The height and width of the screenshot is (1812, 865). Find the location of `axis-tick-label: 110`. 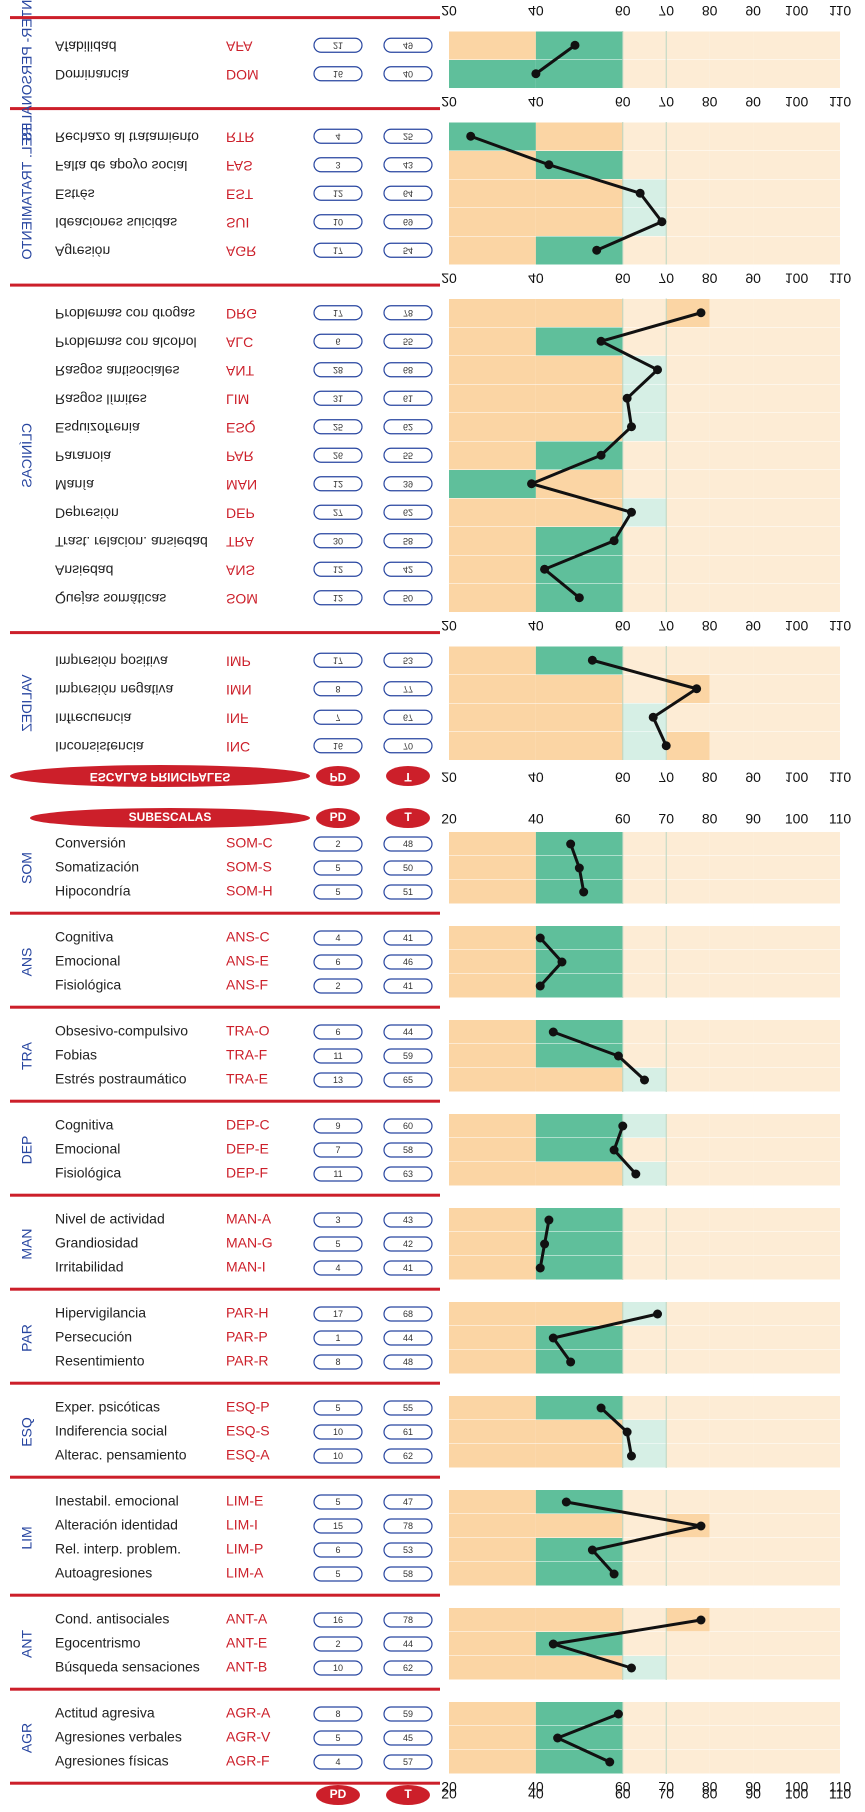

axis-tick-label: 110 is located at coordinates (840, 819).